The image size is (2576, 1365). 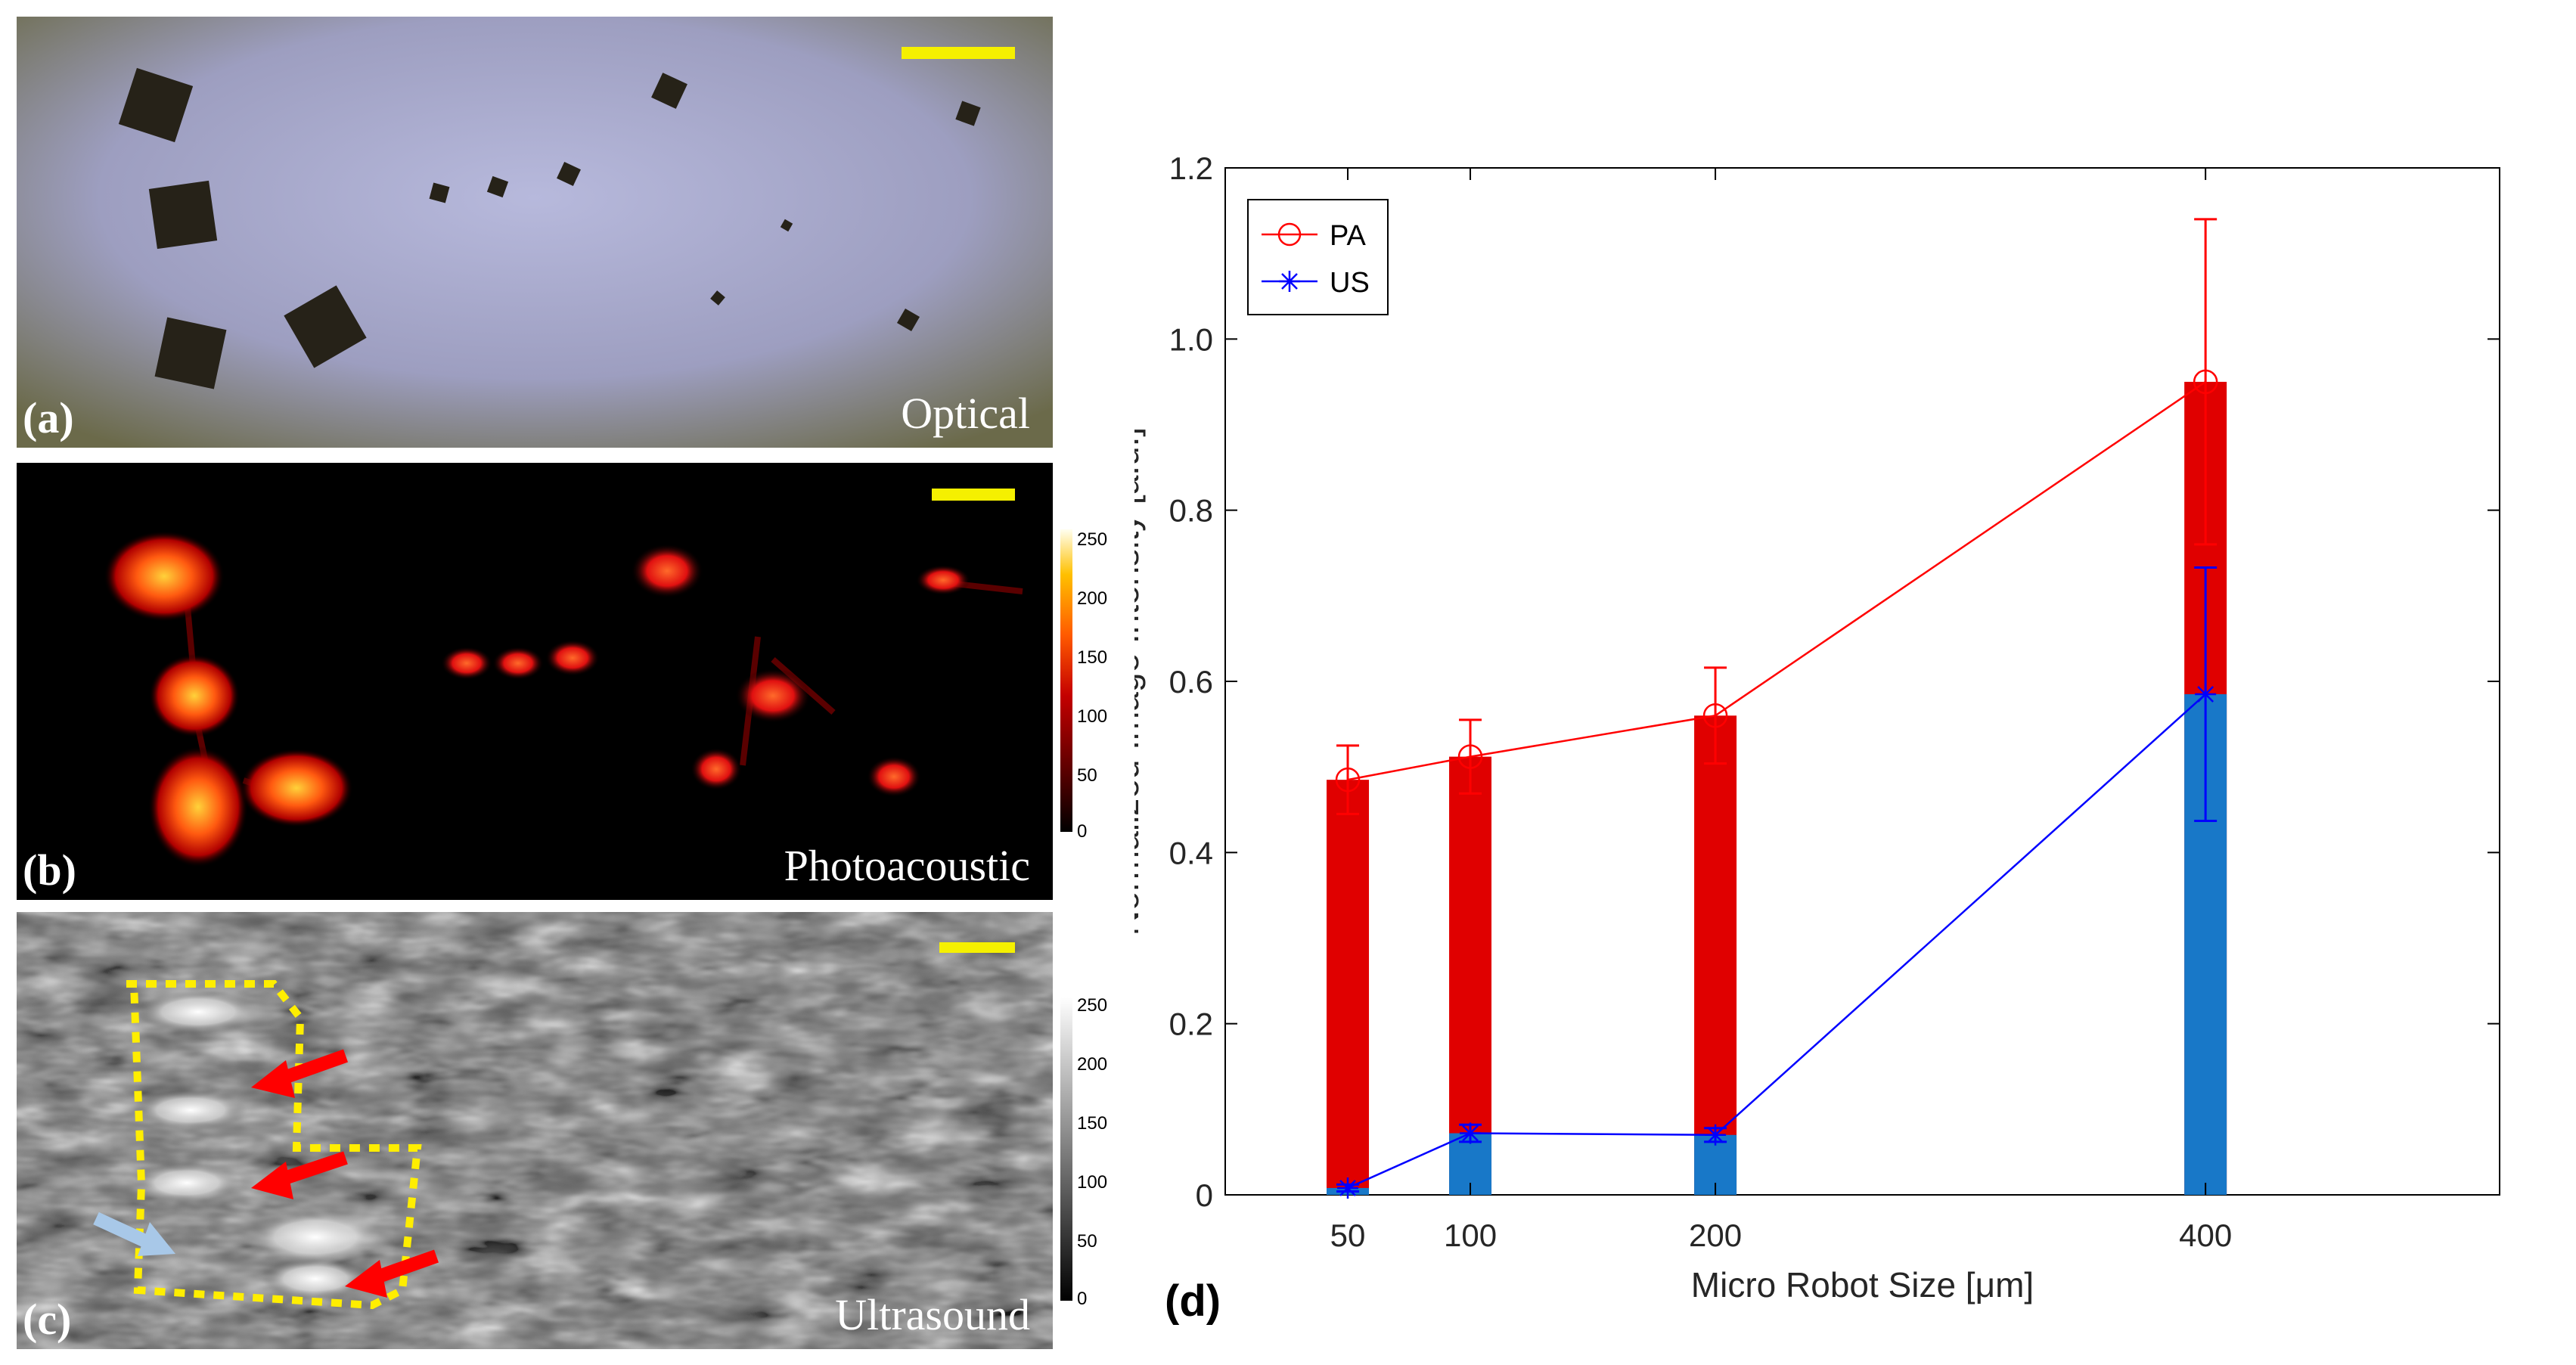 I want to click on y-axis-label: Normalized Image Intensity [a.u.], so click(x=1140, y=681).